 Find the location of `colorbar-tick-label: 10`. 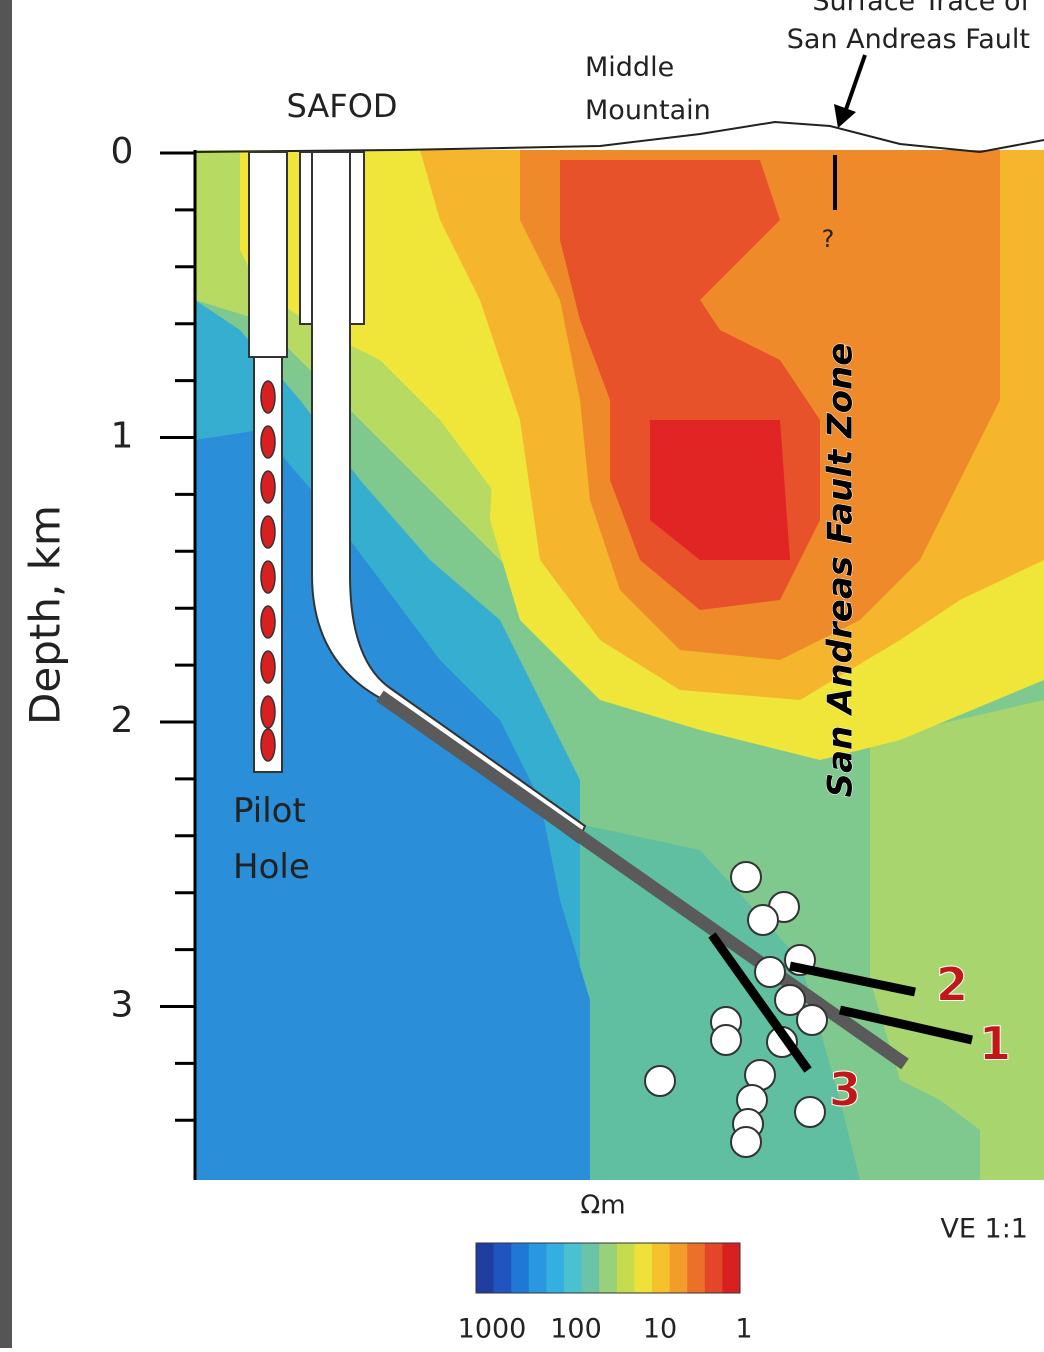

colorbar-tick-label: 10 is located at coordinates (660, 1329).